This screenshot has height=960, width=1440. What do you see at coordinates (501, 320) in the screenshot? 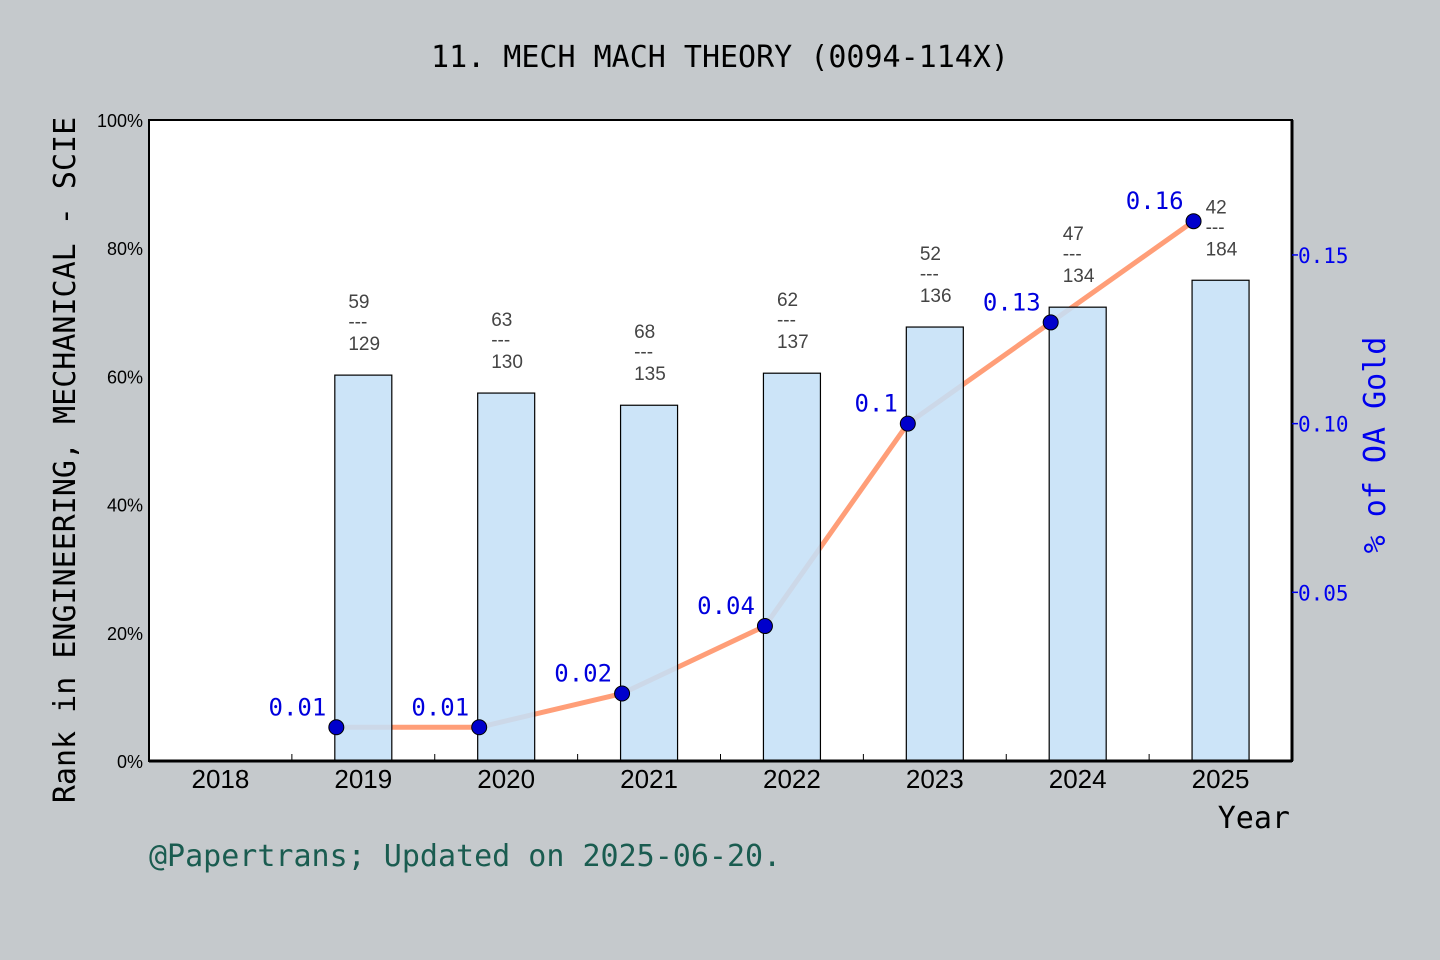
I see `rank-value: 63` at bounding box center [501, 320].